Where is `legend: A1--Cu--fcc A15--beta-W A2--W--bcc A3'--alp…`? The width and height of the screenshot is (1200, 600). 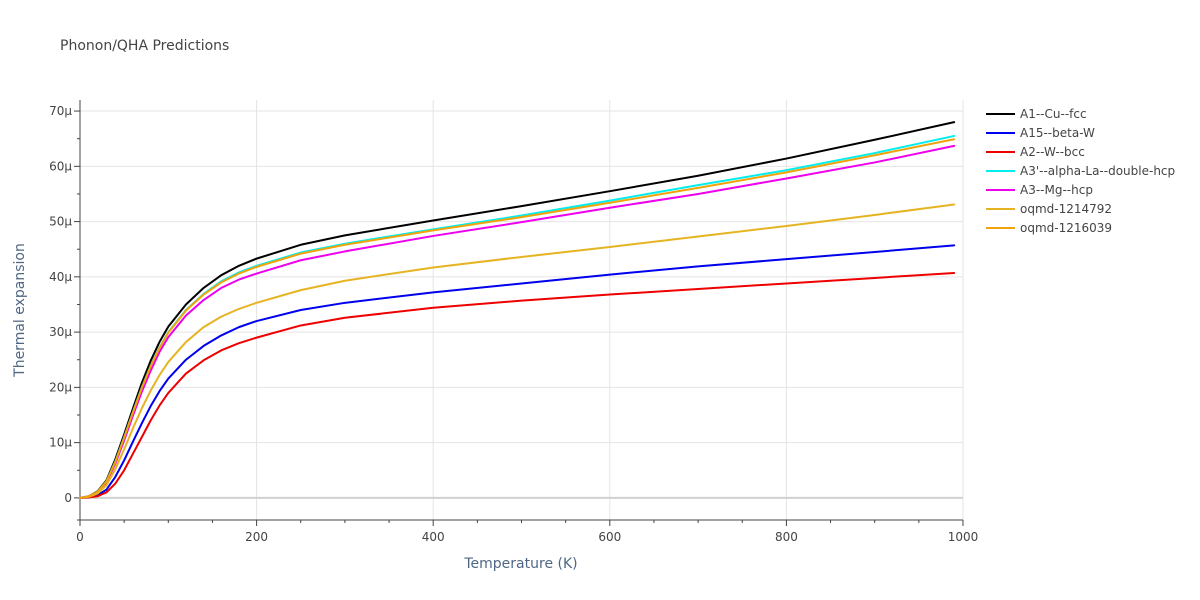
legend: A1--Cu--fcc A15--beta-W A2--W--bcc A3'--alp… is located at coordinates (1080, 171).